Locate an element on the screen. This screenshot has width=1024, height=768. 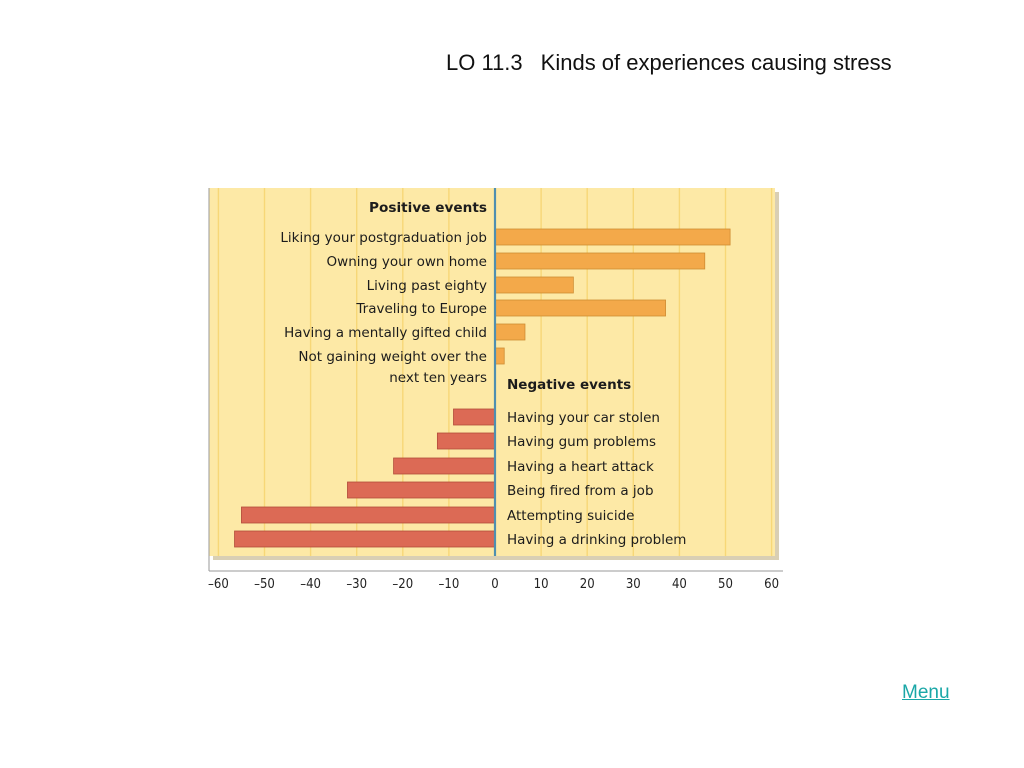
negative-event-label: Attempting suicide is located at coordinates (570, 516).